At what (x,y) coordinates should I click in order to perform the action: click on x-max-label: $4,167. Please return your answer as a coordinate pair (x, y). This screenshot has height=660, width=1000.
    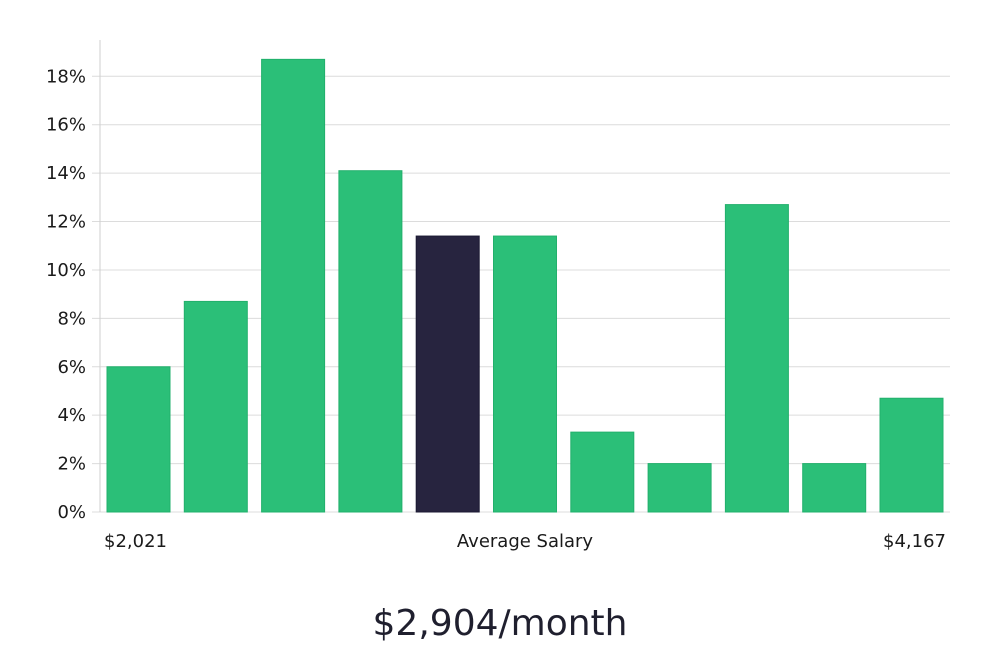
    Looking at the image, I should click on (914, 541).